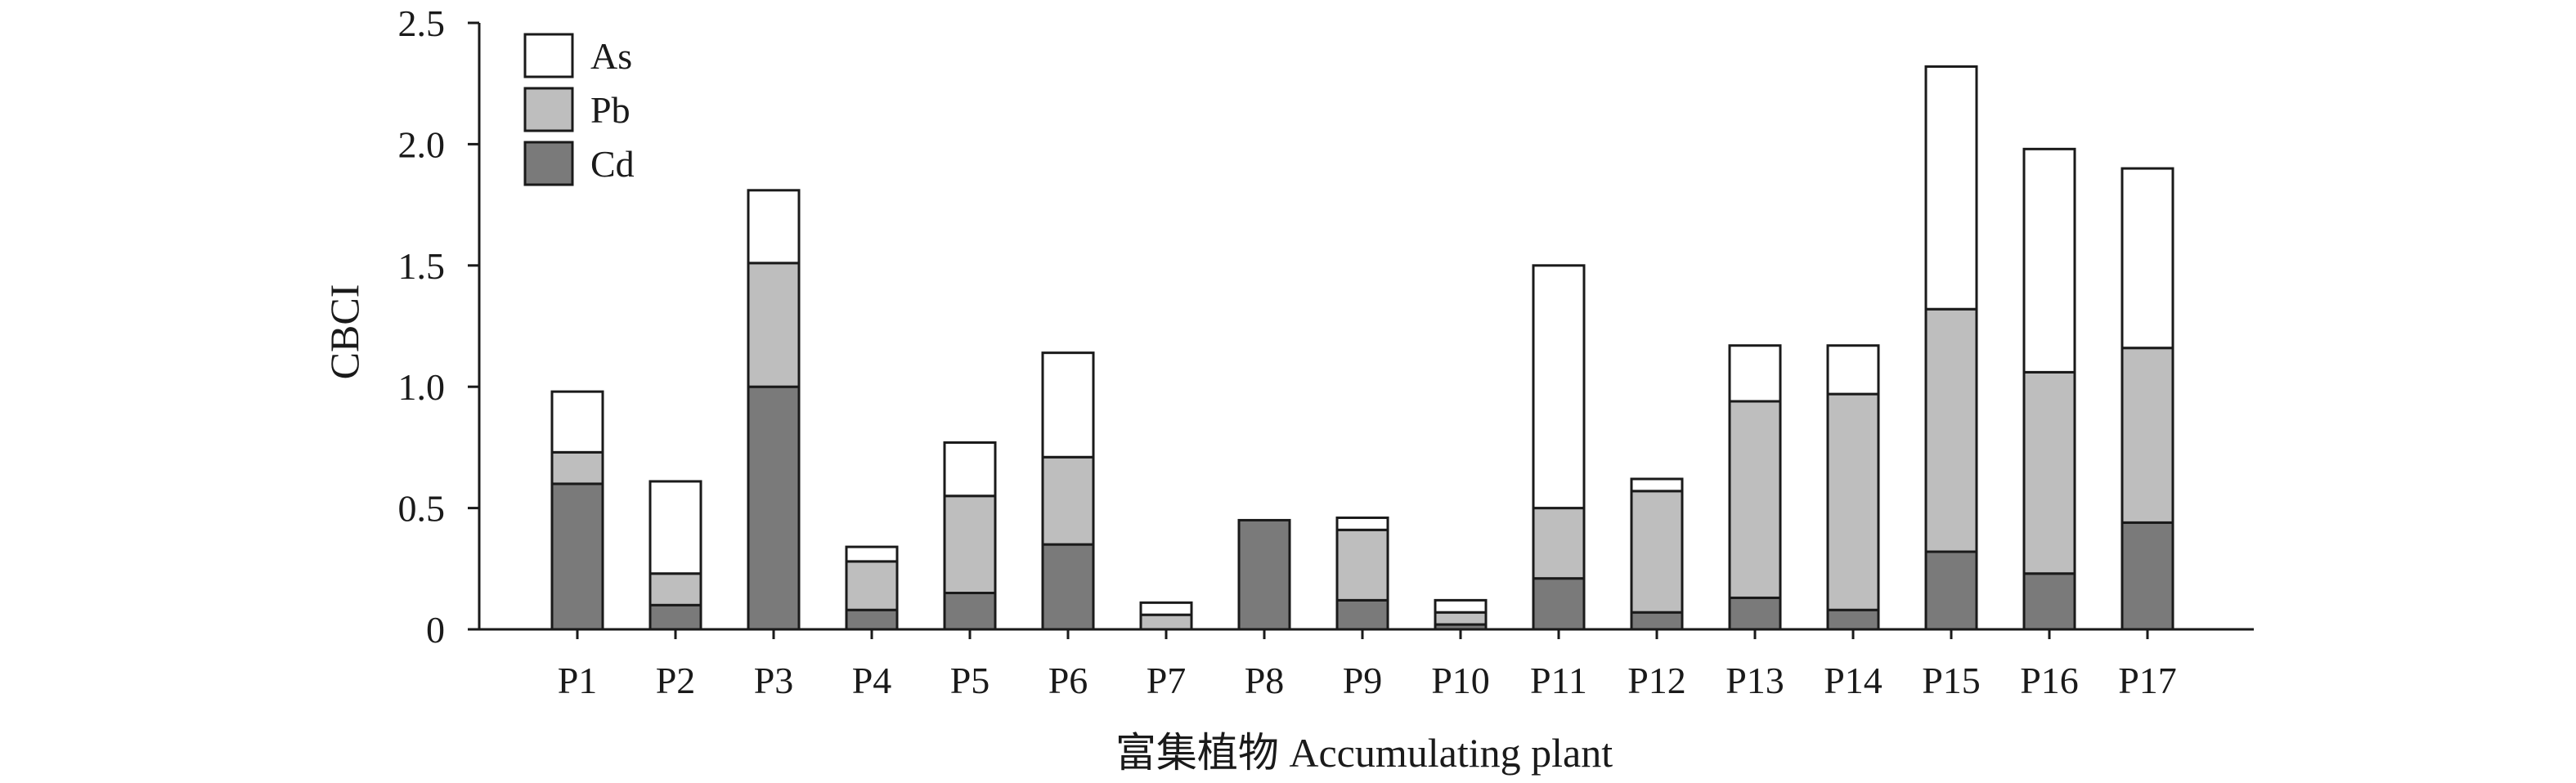 This screenshot has height=783, width=2576. Describe the element at coordinates (774, 508) in the screenshot. I see `bar-P3-cd` at that location.